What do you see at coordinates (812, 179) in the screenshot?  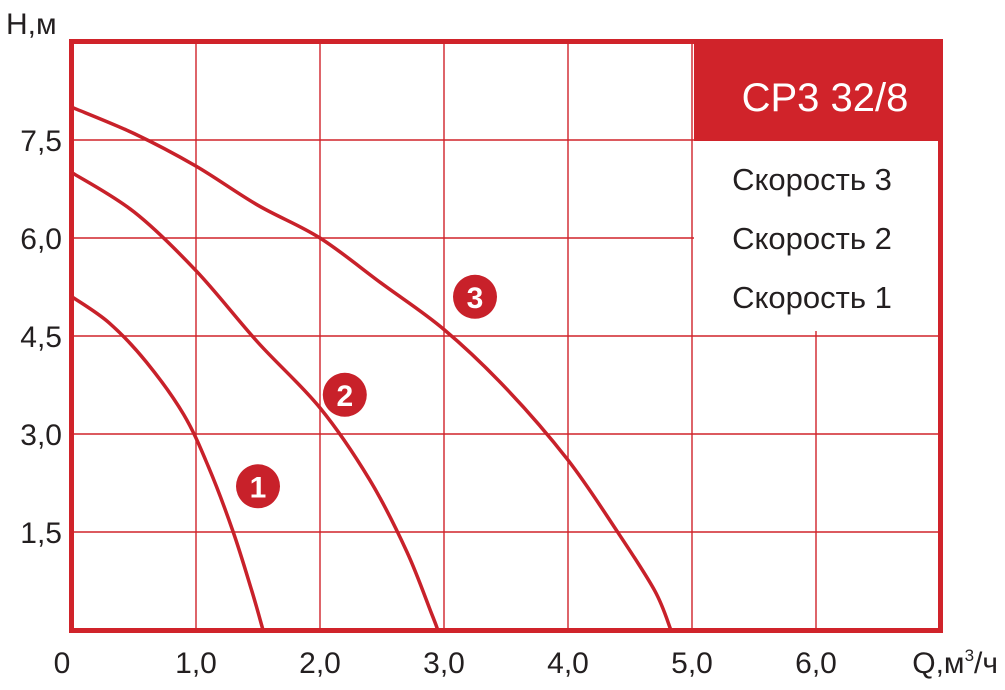 I see `legend-entry-speed-3: Скорость 3` at bounding box center [812, 179].